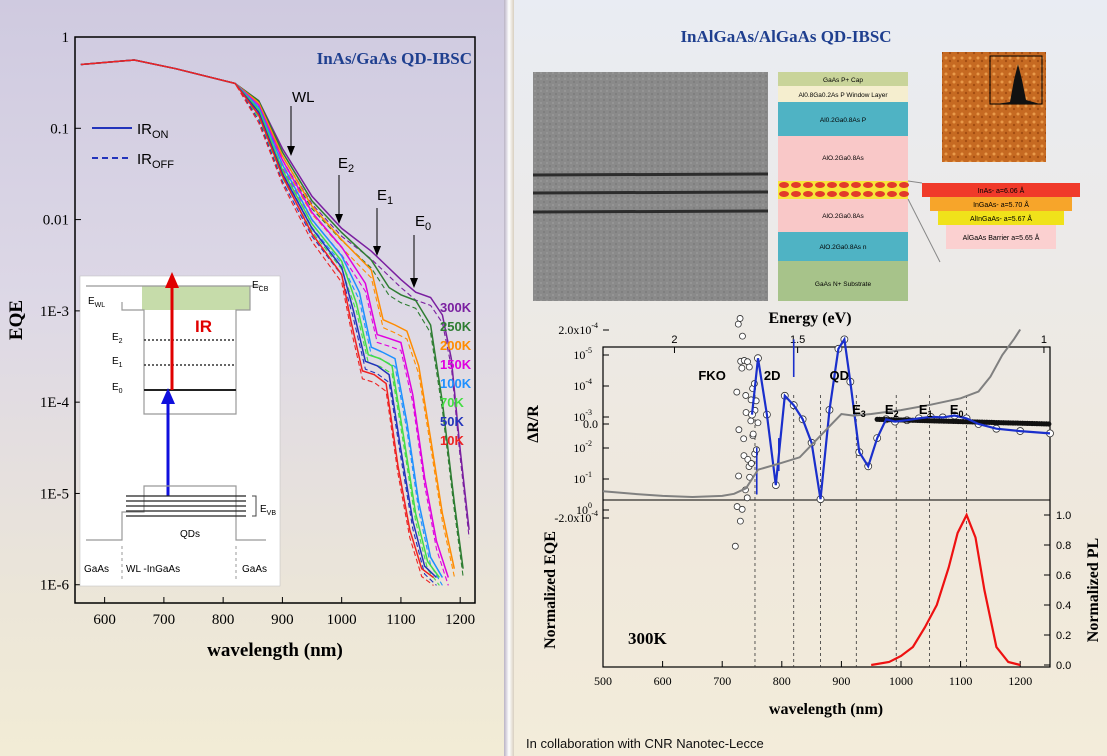  I want to click on dr-y-tick-exponent: -4, so click(594, 325).